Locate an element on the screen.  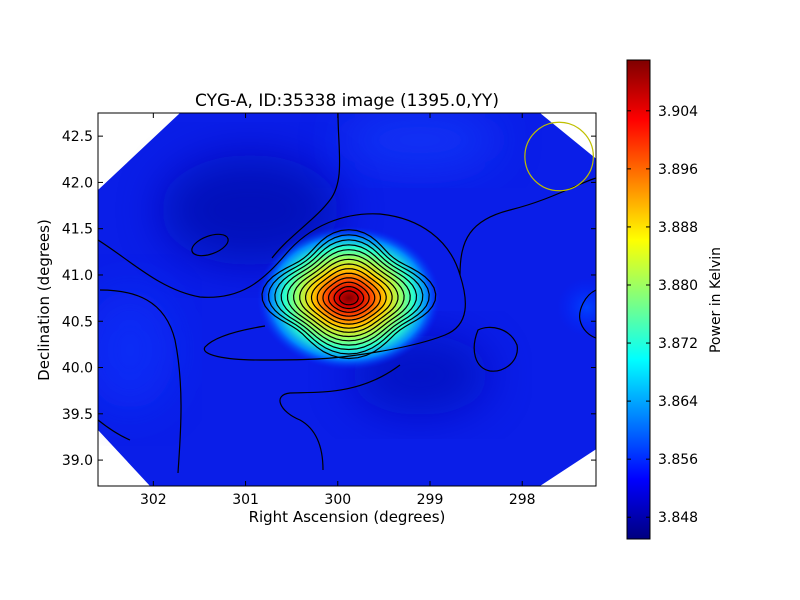
colorbar-tick-label: 3.896 is located at coordinates (678, 170).